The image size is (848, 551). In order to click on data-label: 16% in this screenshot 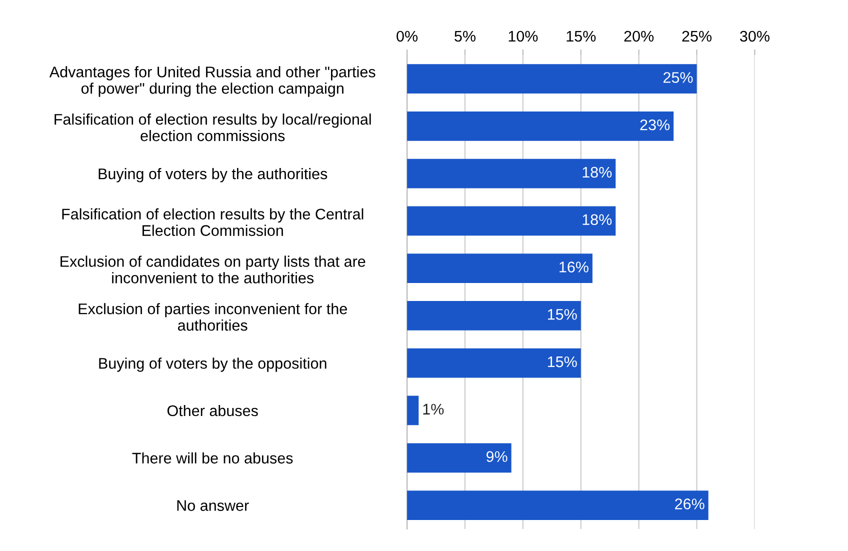, I will do `click(574, 267)`.